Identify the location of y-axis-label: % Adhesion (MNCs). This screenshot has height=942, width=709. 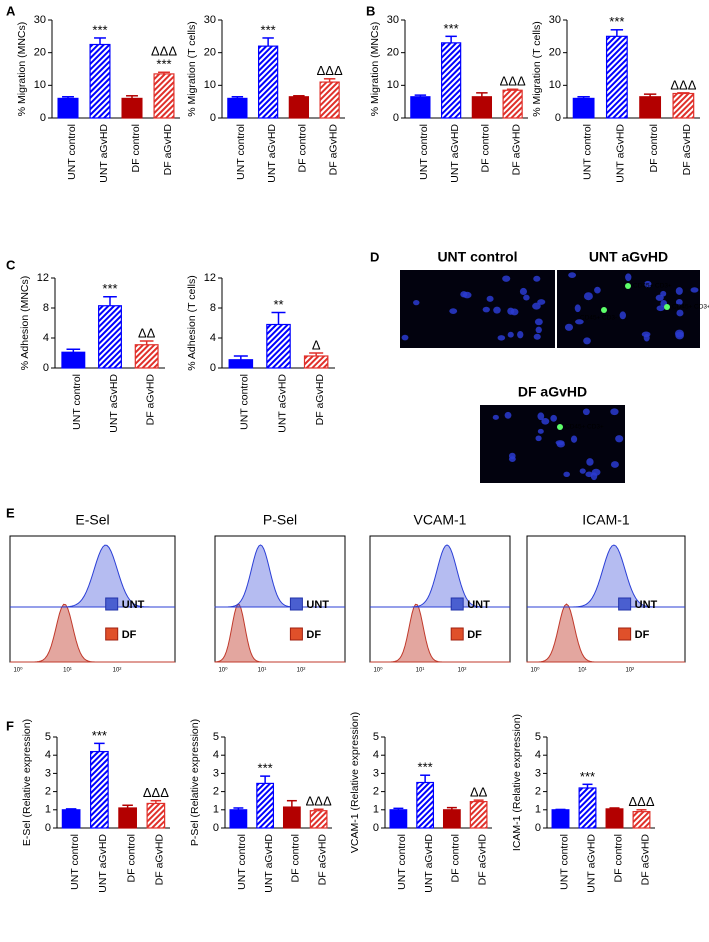
(25, 323).